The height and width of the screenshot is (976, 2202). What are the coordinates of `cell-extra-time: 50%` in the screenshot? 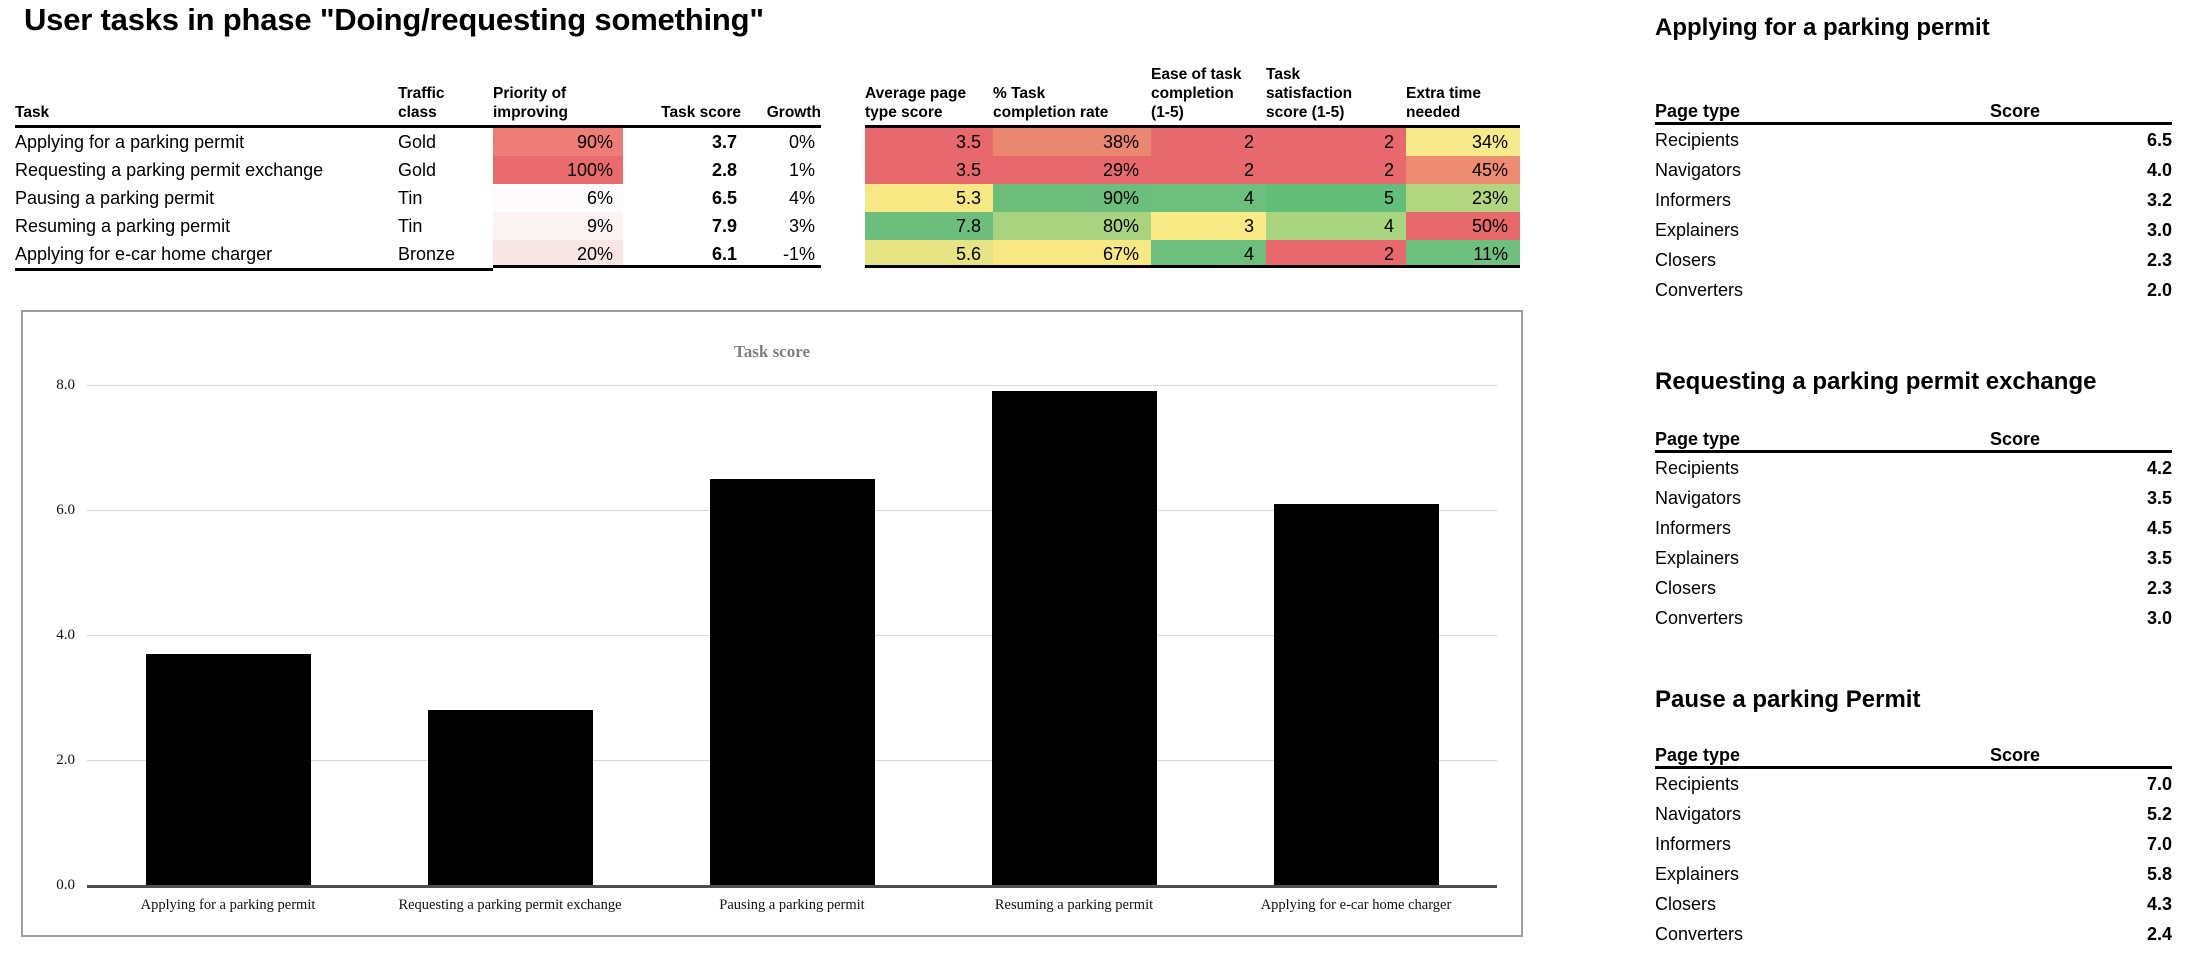 It's located at (1463, 226).